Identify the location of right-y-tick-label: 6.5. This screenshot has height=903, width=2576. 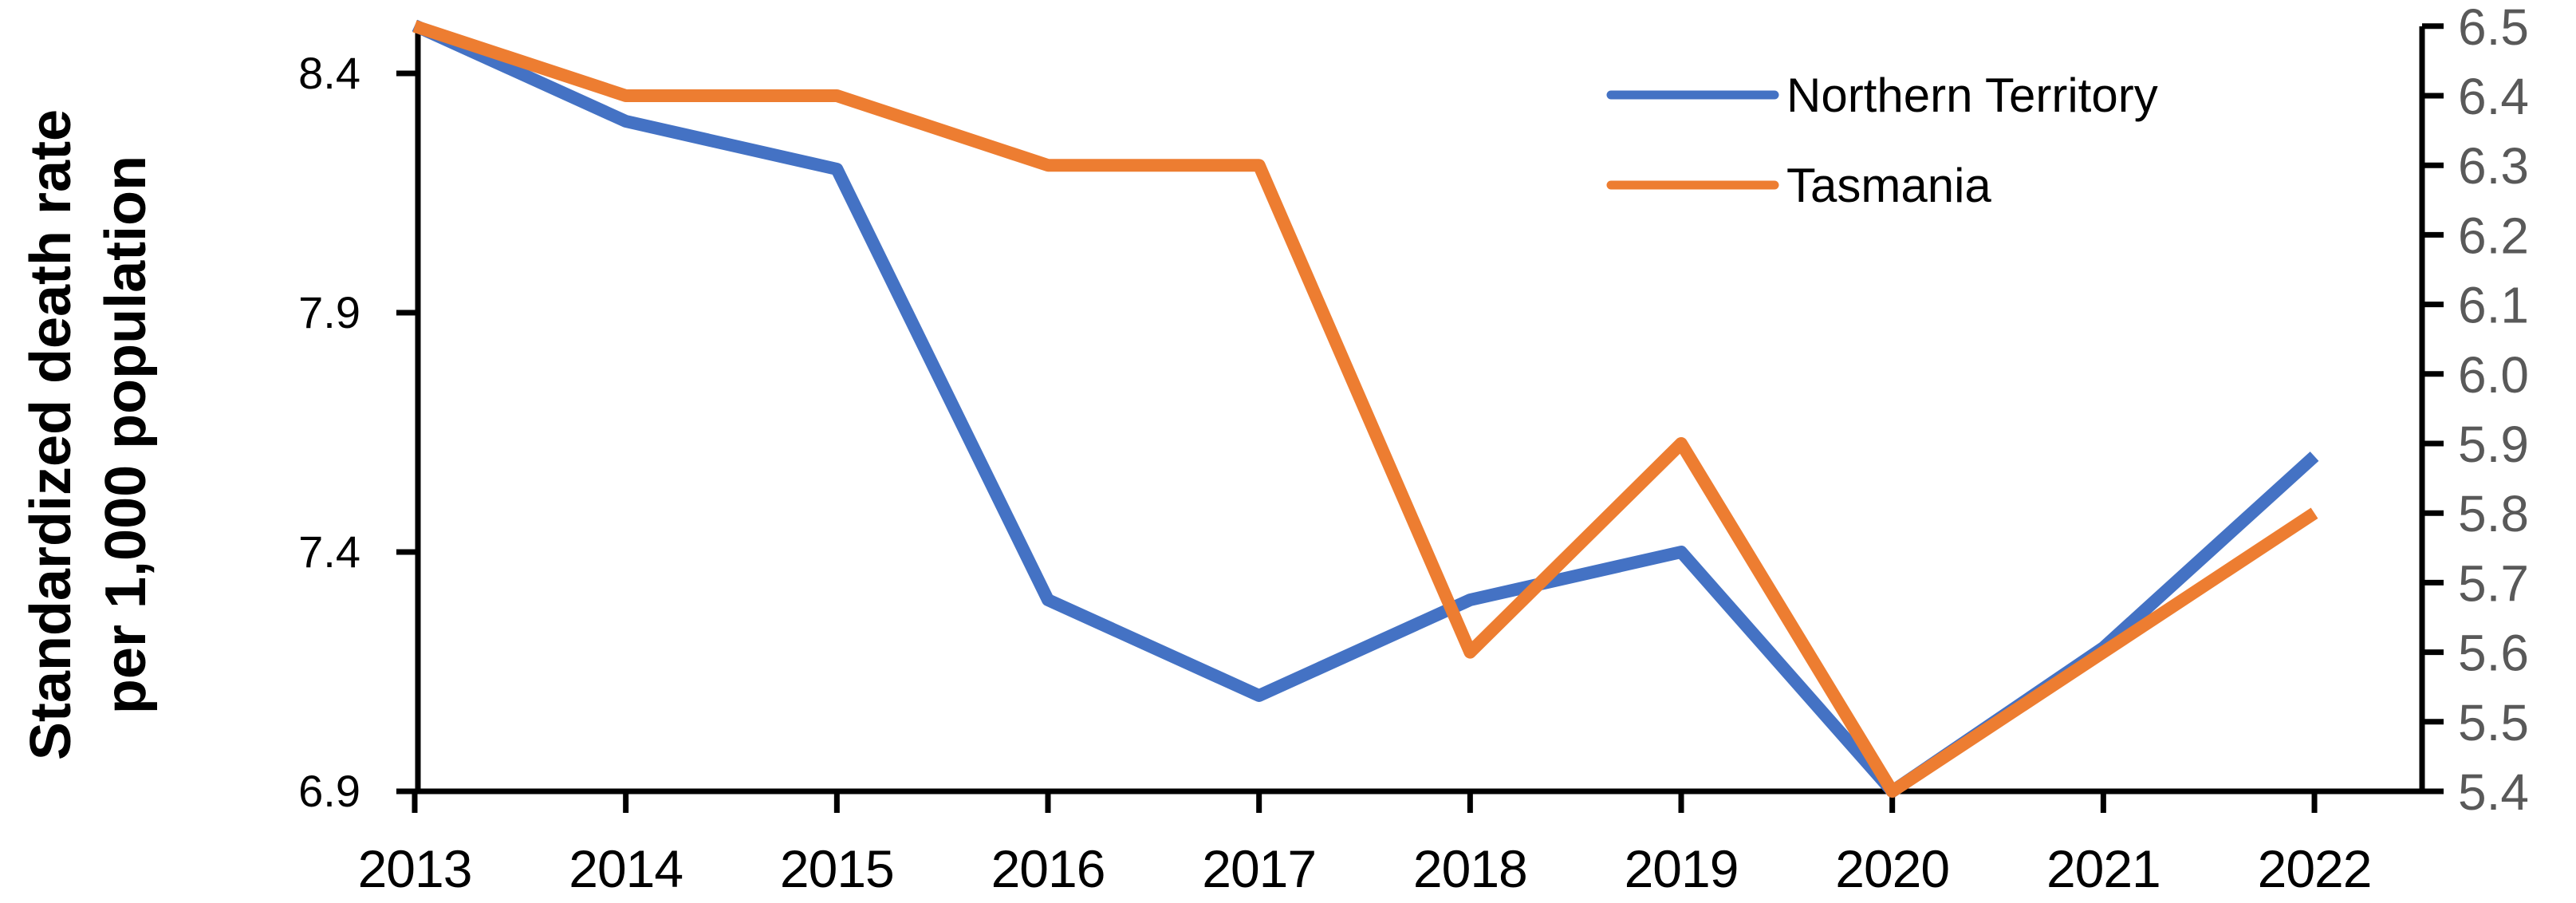
(2493, 28).